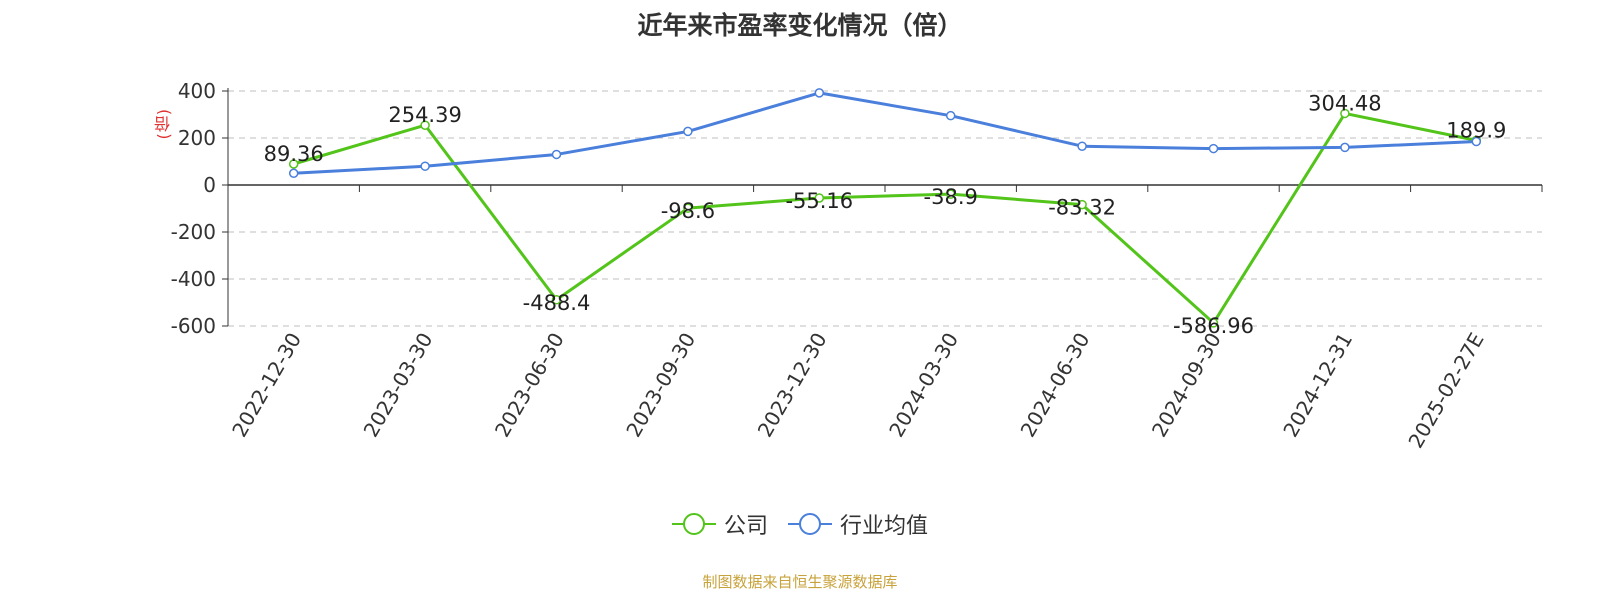  Describe the element at coordinates (923, 384) in the screenshot. I see `x-tick-label: 2024-03-30` at that location.